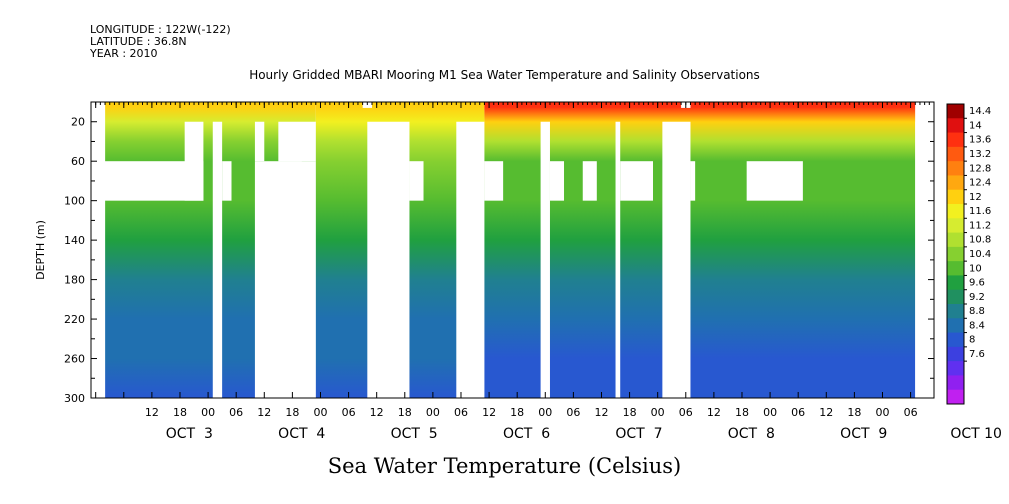 The image size is (1009, 504). What do you see at coordinates (977, 311) in the screenshot?
I see `colorbar-label: 8.8` at bounding box center [977, 311].